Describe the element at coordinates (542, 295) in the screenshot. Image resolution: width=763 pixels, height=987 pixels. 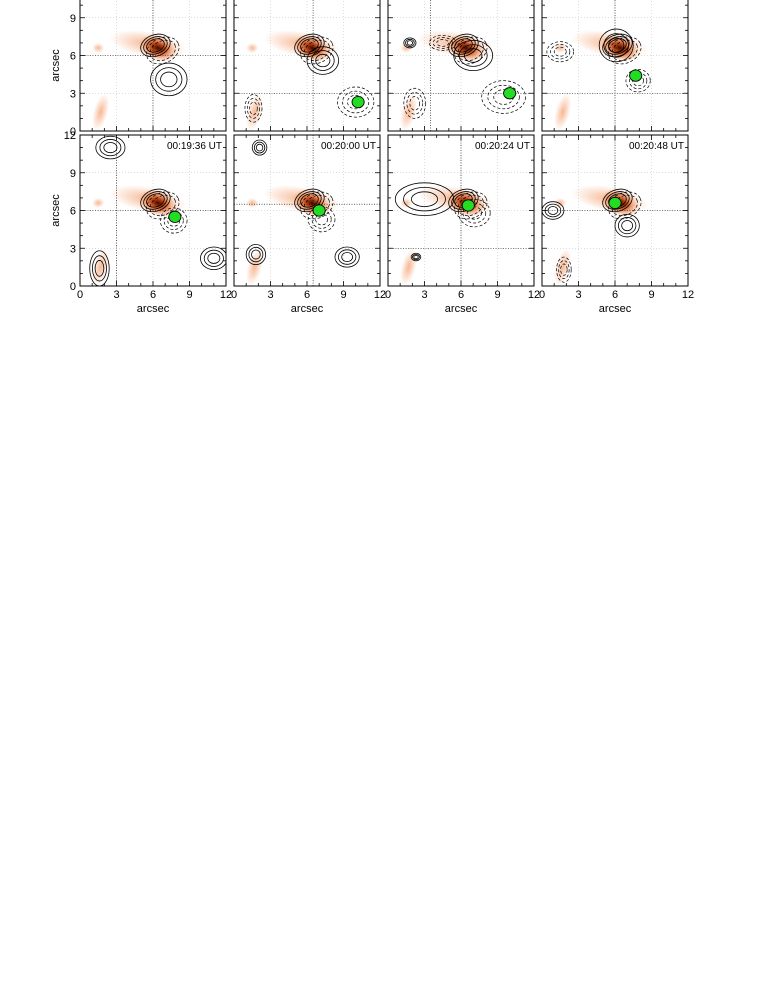
I see `x-tick-label: 0` at that location.